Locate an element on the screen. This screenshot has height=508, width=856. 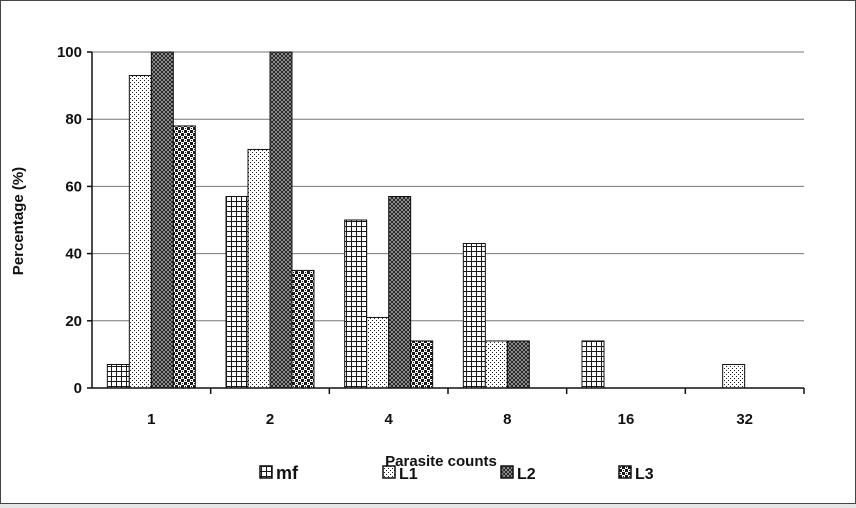
x-tick-label: 16 is located at coordinates (626, 419).